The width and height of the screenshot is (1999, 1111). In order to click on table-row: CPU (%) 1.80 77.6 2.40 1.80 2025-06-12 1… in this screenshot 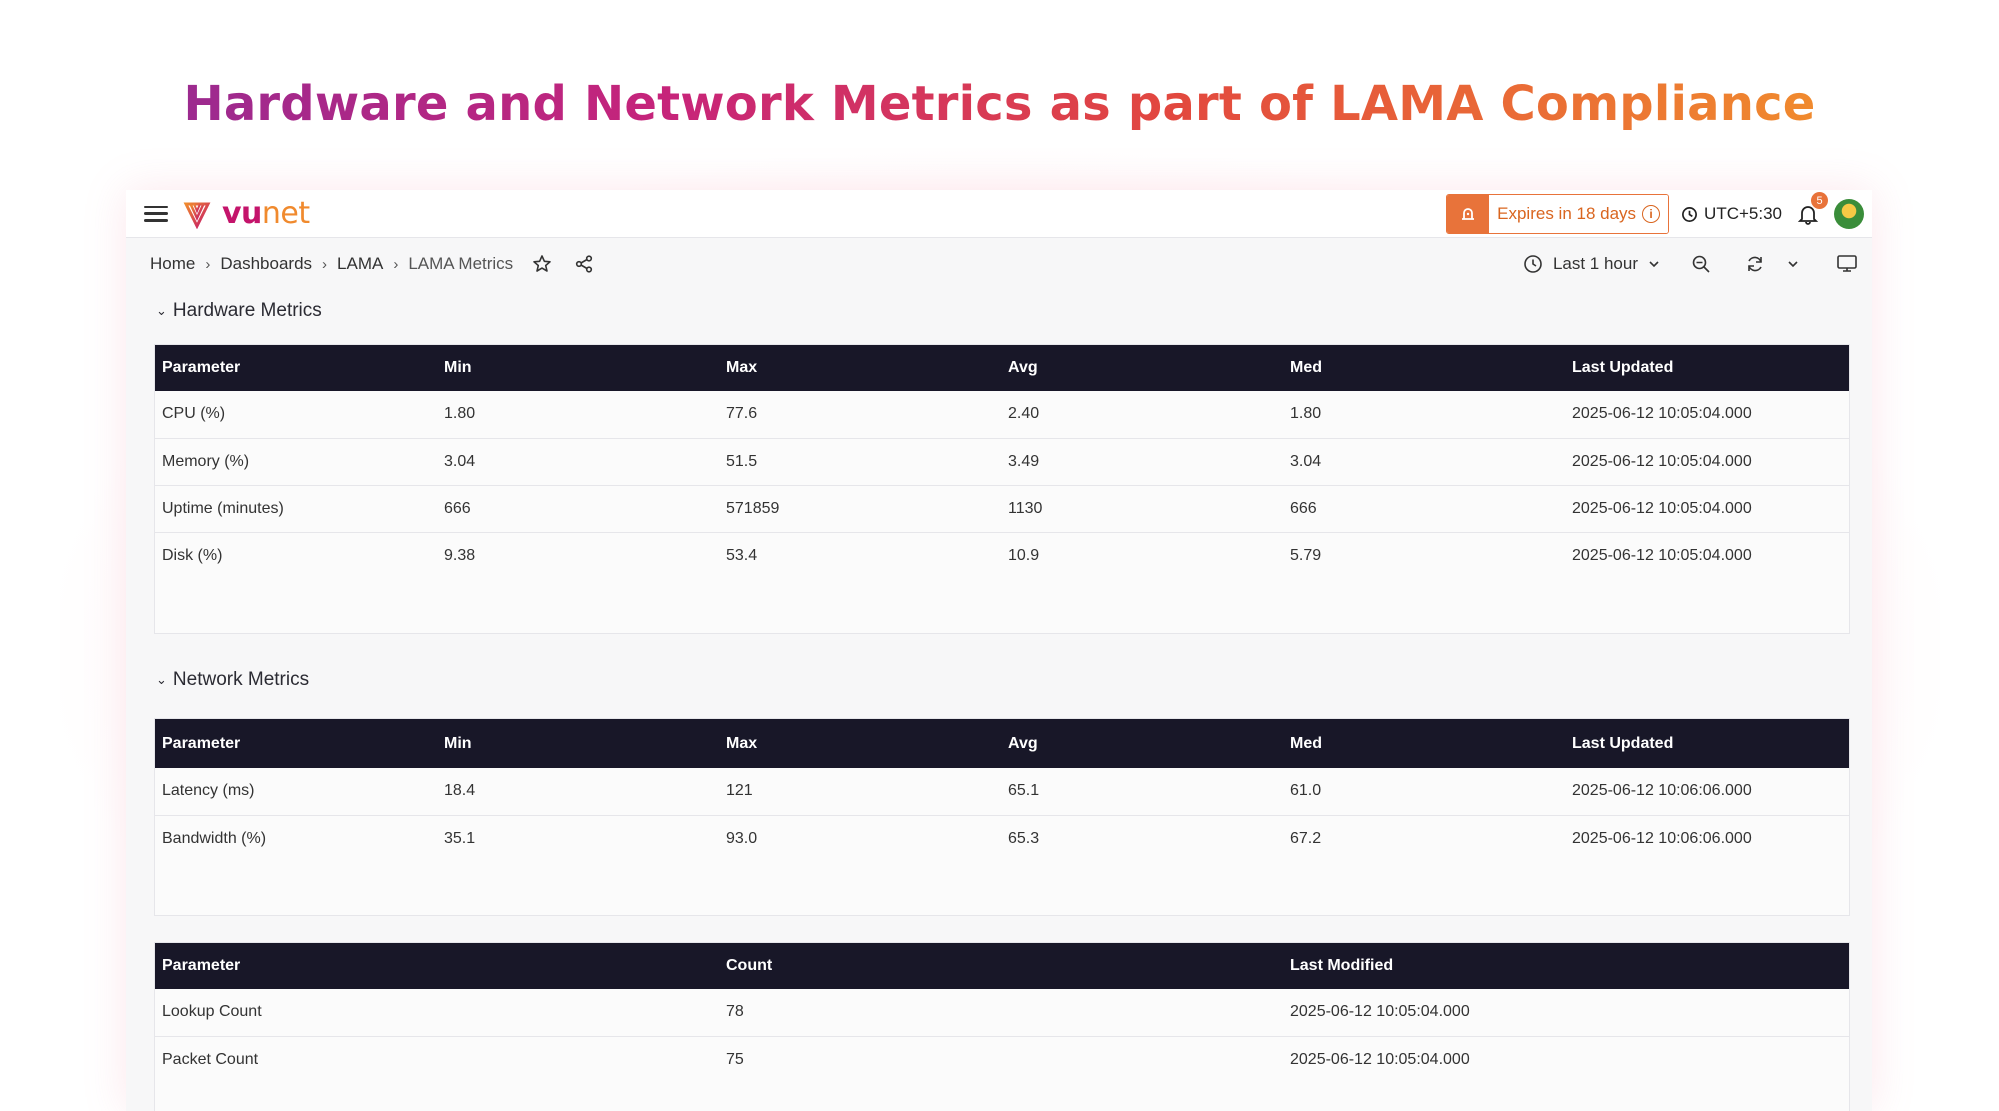, I will do `click(1002, 415)`.